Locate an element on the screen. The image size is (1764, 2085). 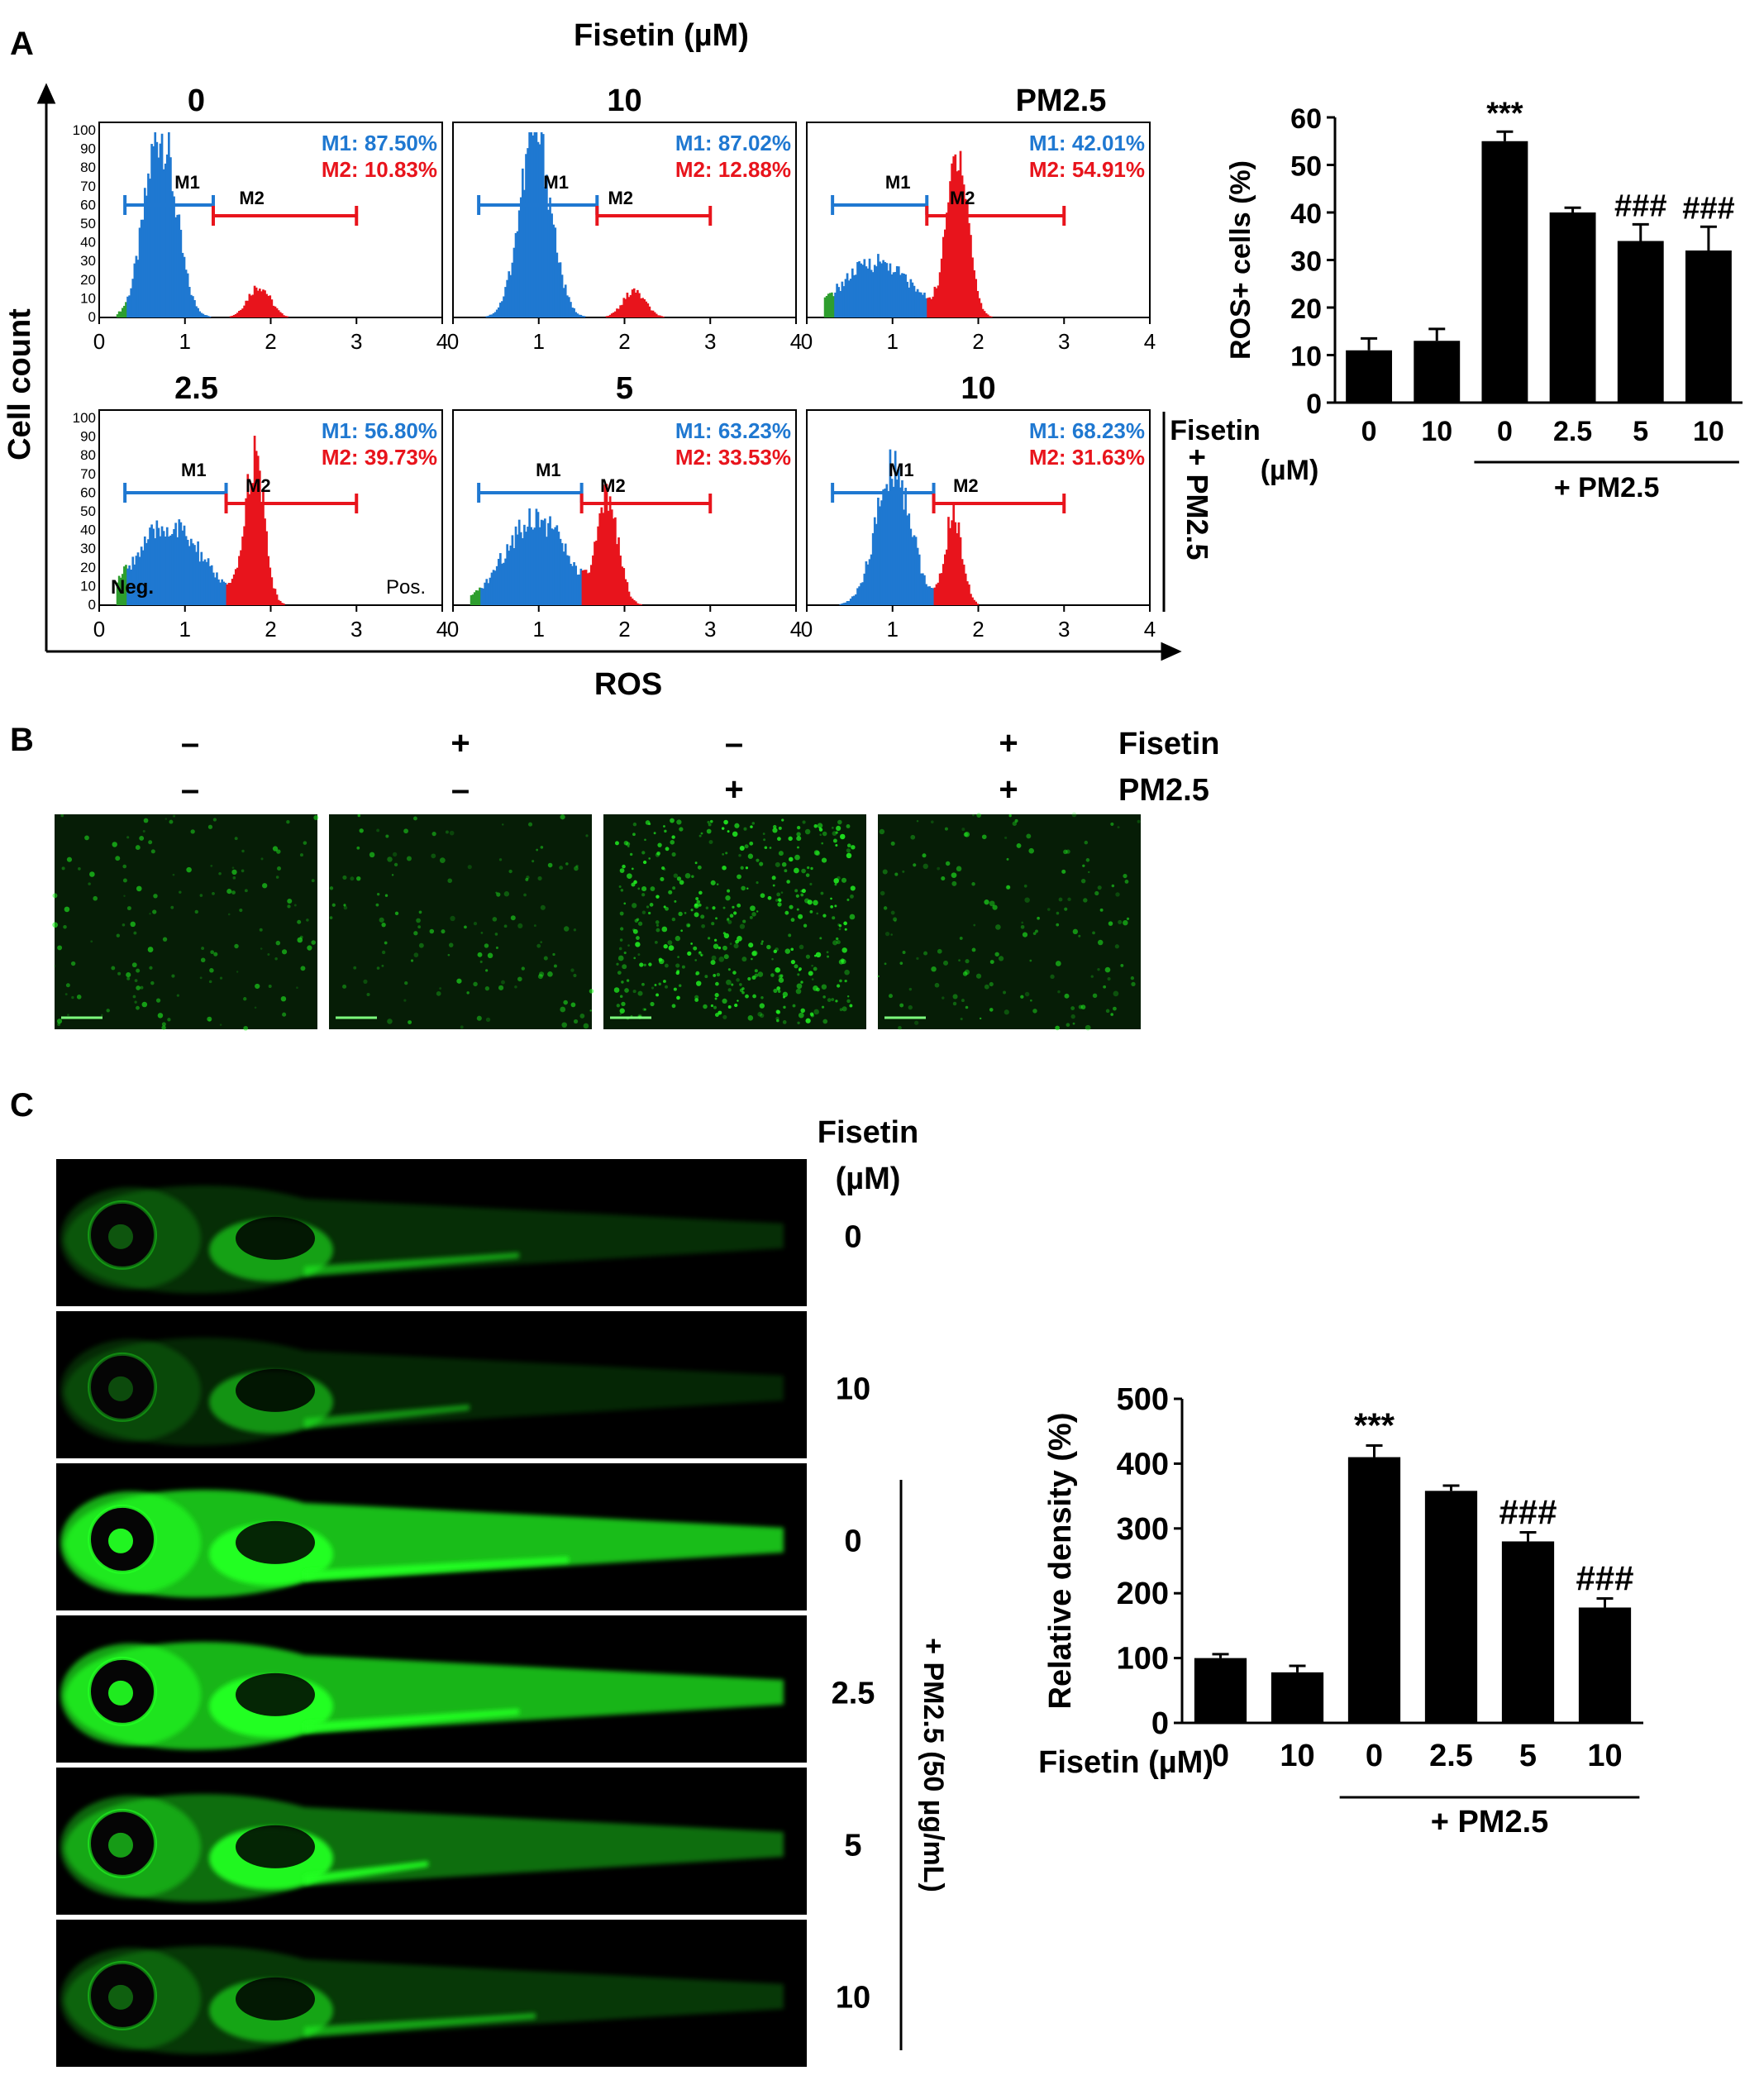
dose-label: 0 is located at coordinates (853, 1541).